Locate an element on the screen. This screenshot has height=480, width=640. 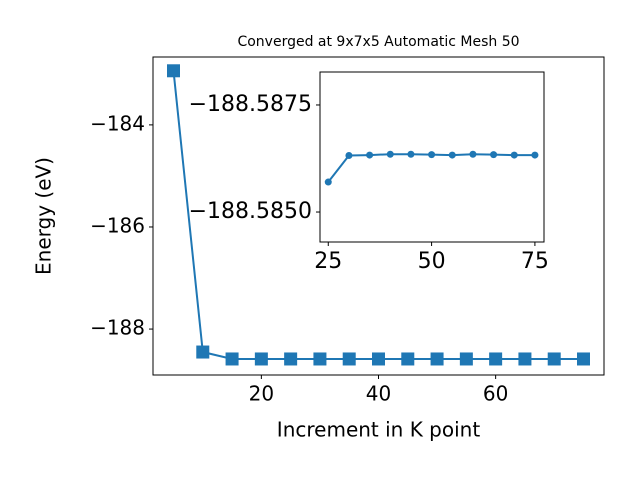
x-tick-label: 20 is located at coordinates (261, 394).